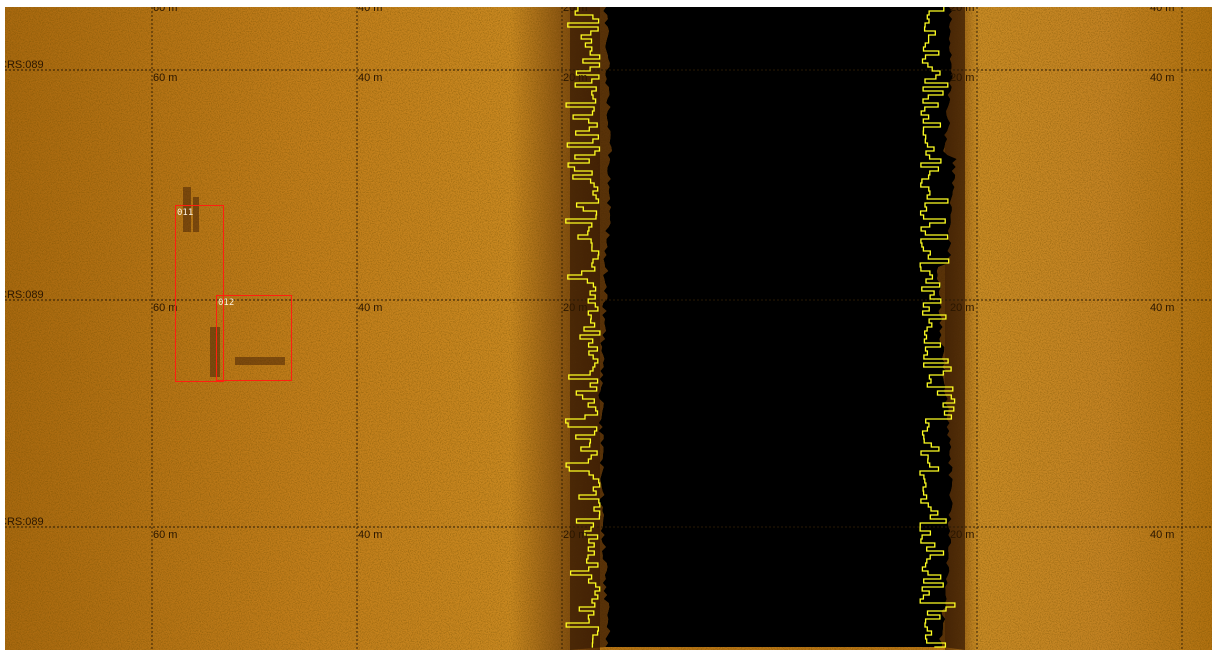 The height and width of the screenshot is (650, 1215). Describe the element at coordinates (199, 293) in the screenshot. I see `target-box-011: 011` at that location.